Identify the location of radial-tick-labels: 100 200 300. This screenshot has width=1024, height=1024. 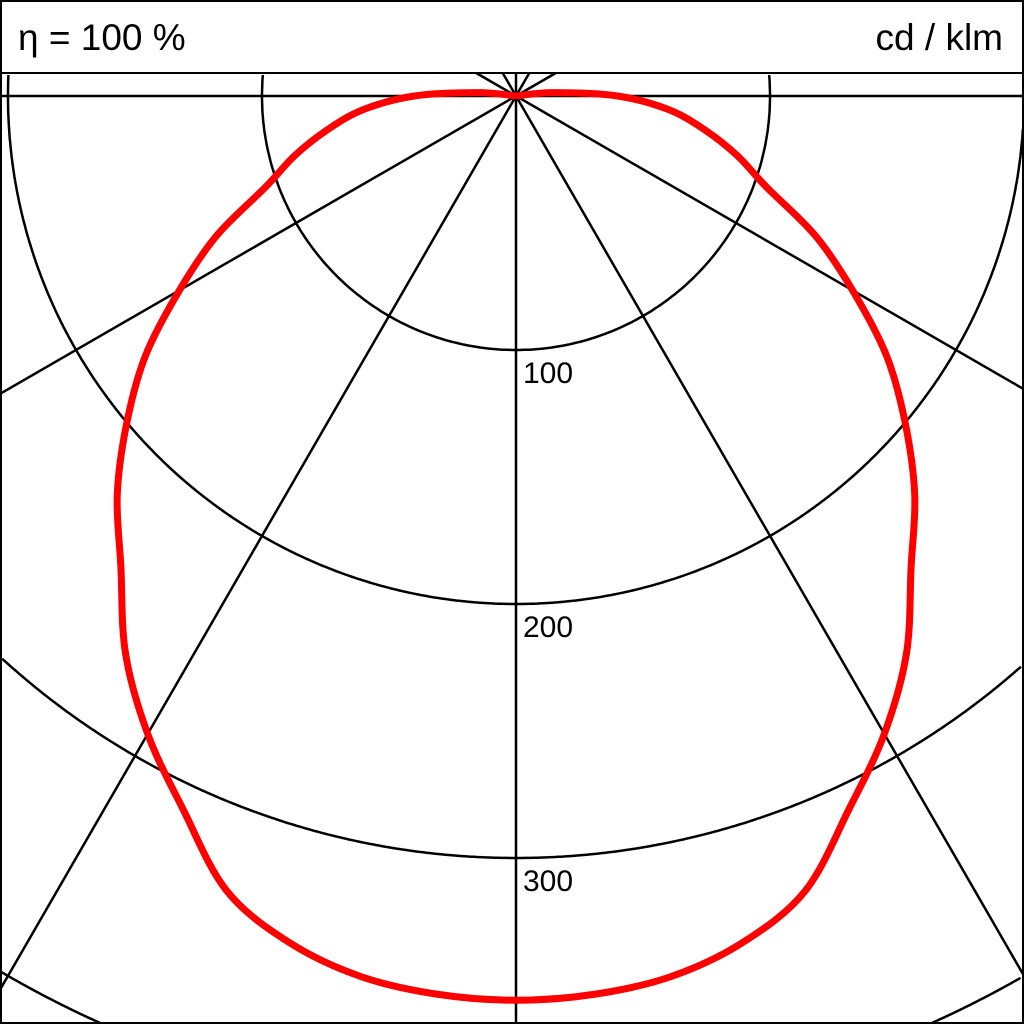
(548, 627).